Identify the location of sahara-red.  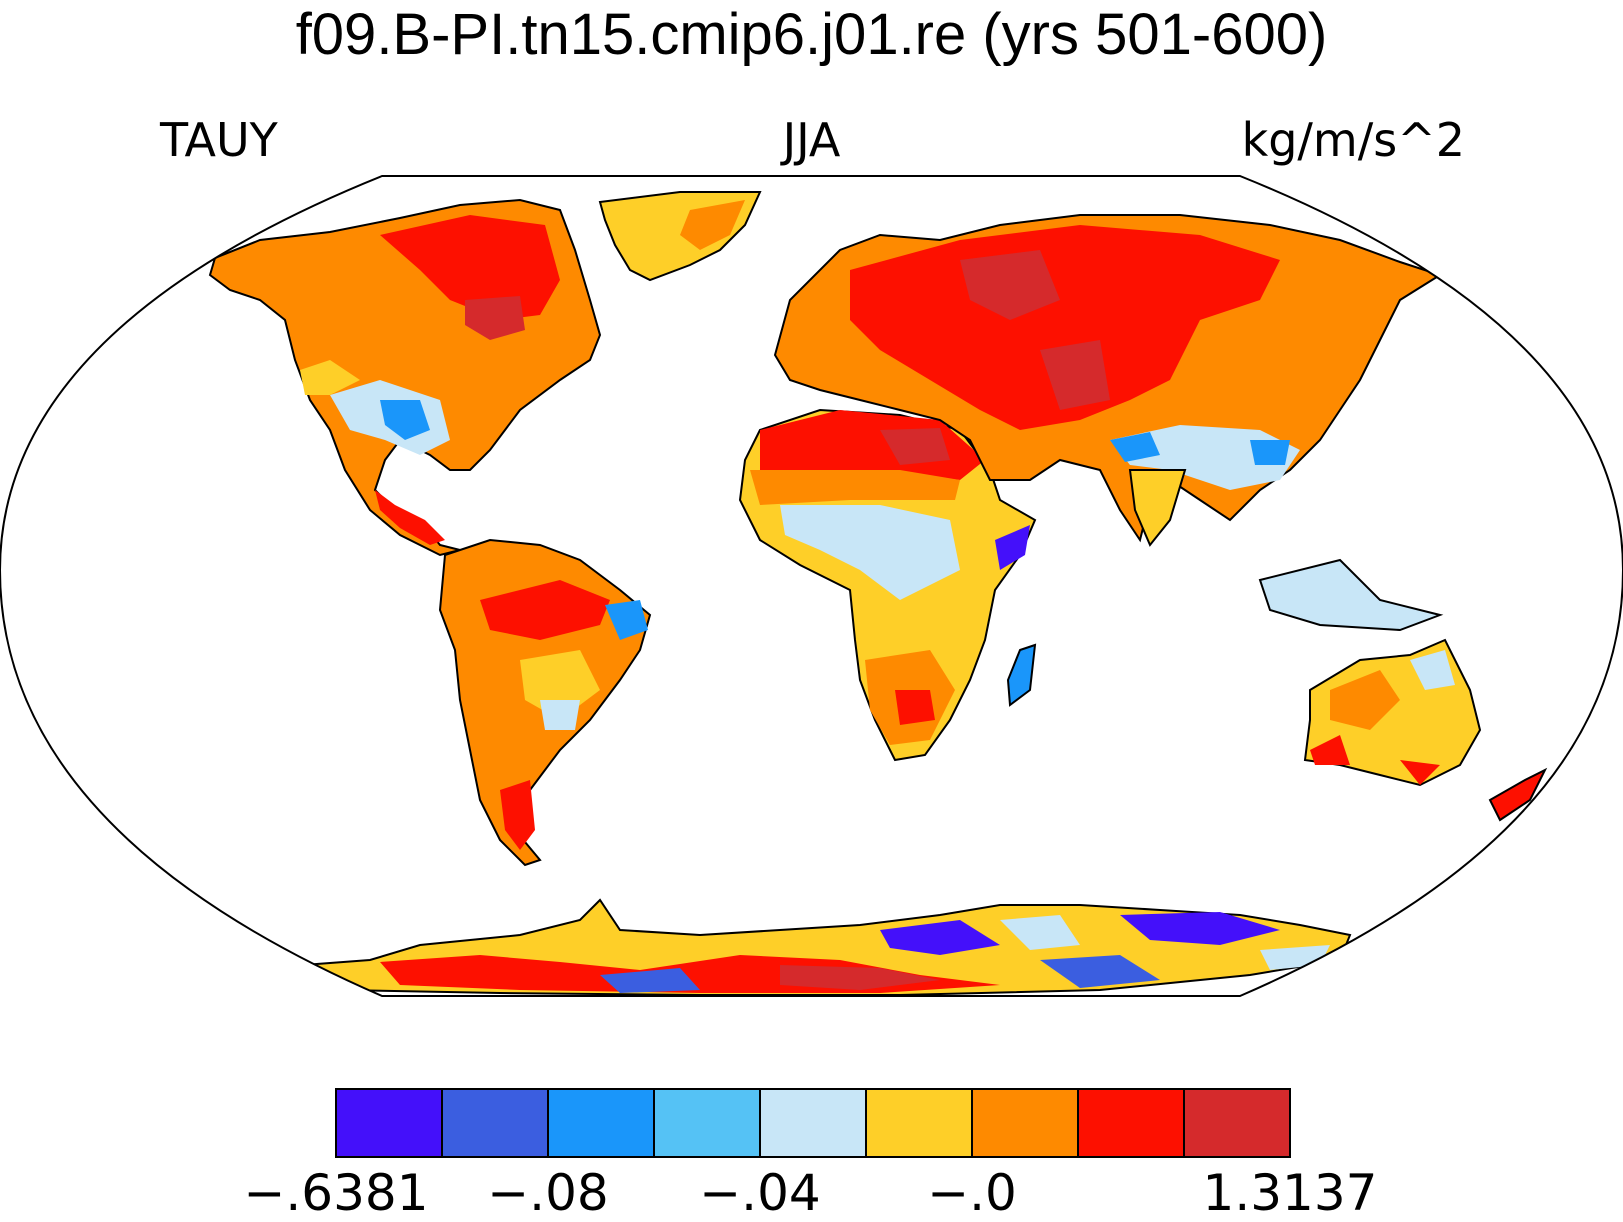
(872, 445).